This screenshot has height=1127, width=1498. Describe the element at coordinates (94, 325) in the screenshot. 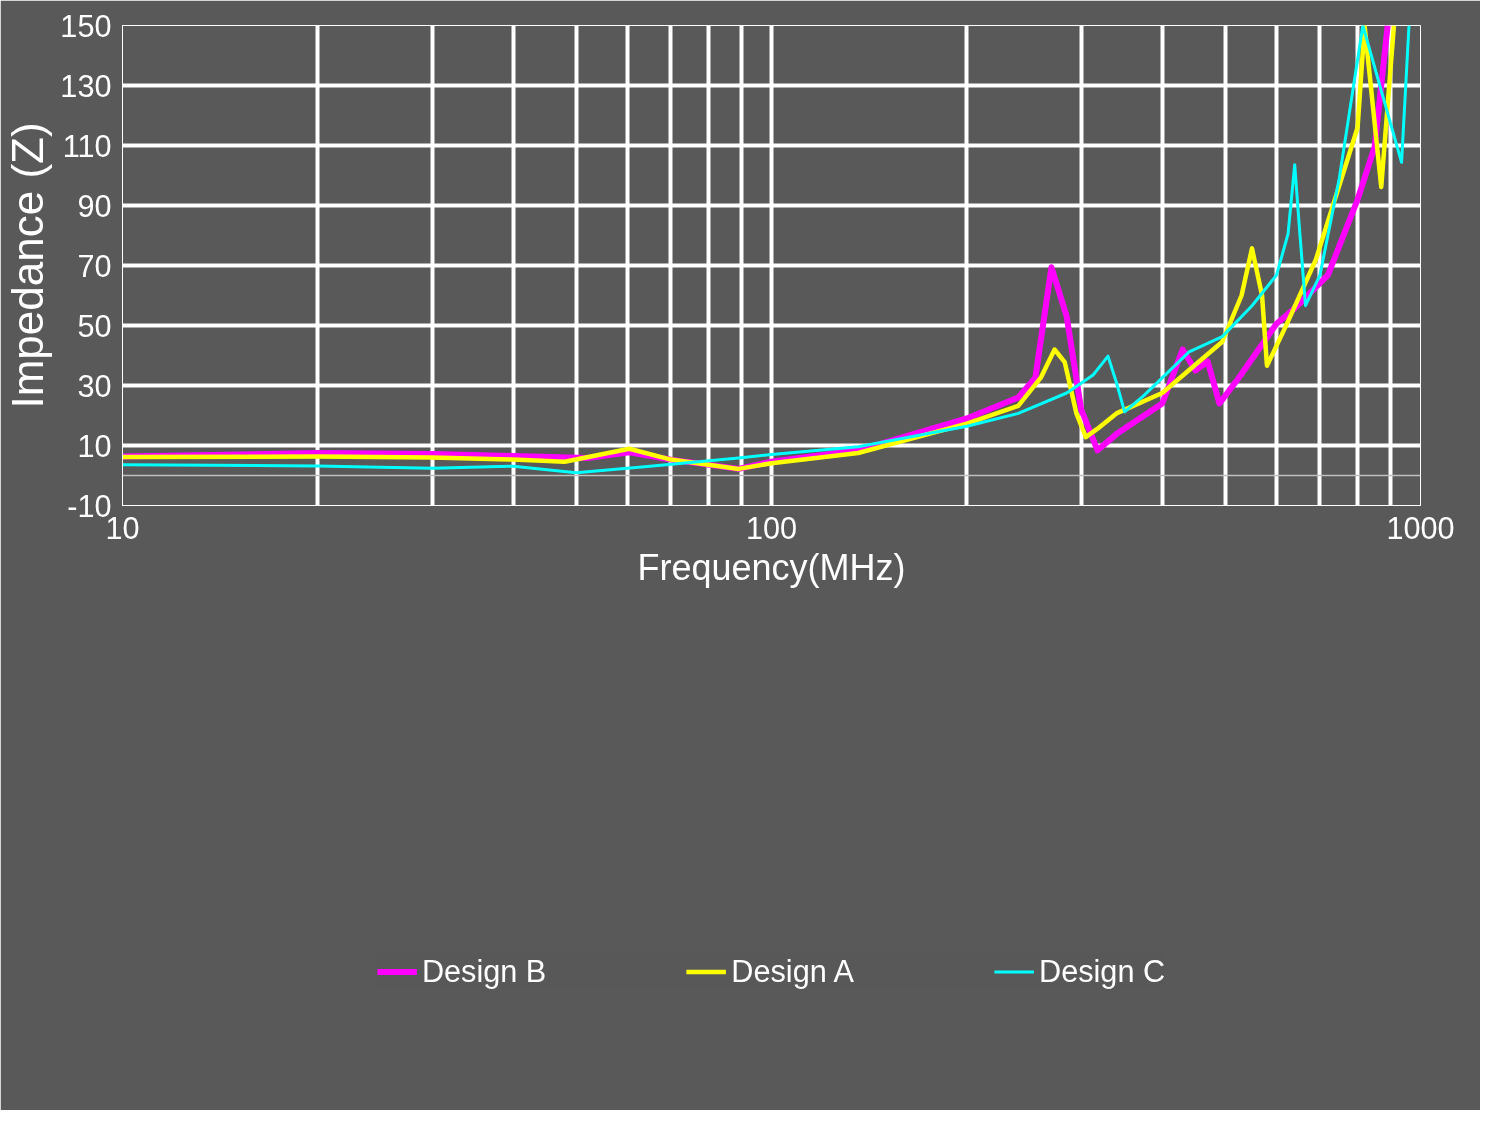

I see `y-tick-label: 50` at that location.